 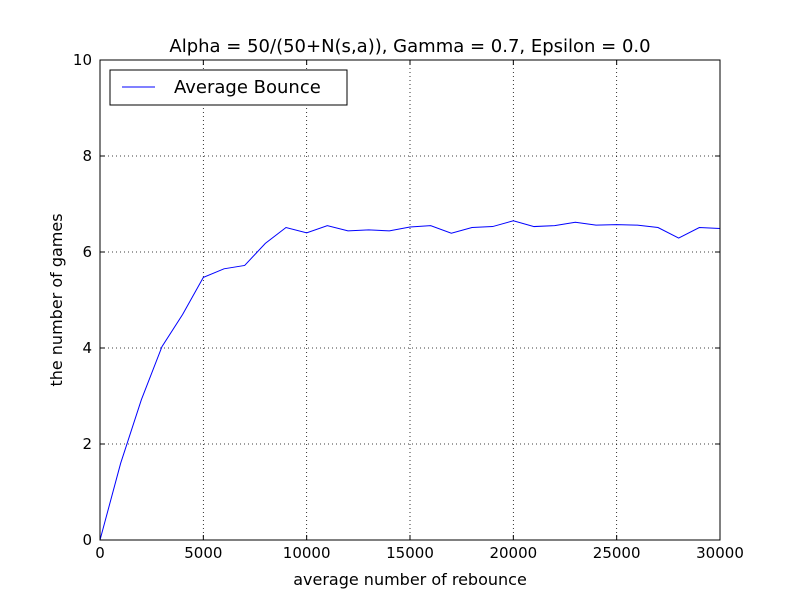 I want to click on legend: Average Bounce, so click(x=228, y=87).